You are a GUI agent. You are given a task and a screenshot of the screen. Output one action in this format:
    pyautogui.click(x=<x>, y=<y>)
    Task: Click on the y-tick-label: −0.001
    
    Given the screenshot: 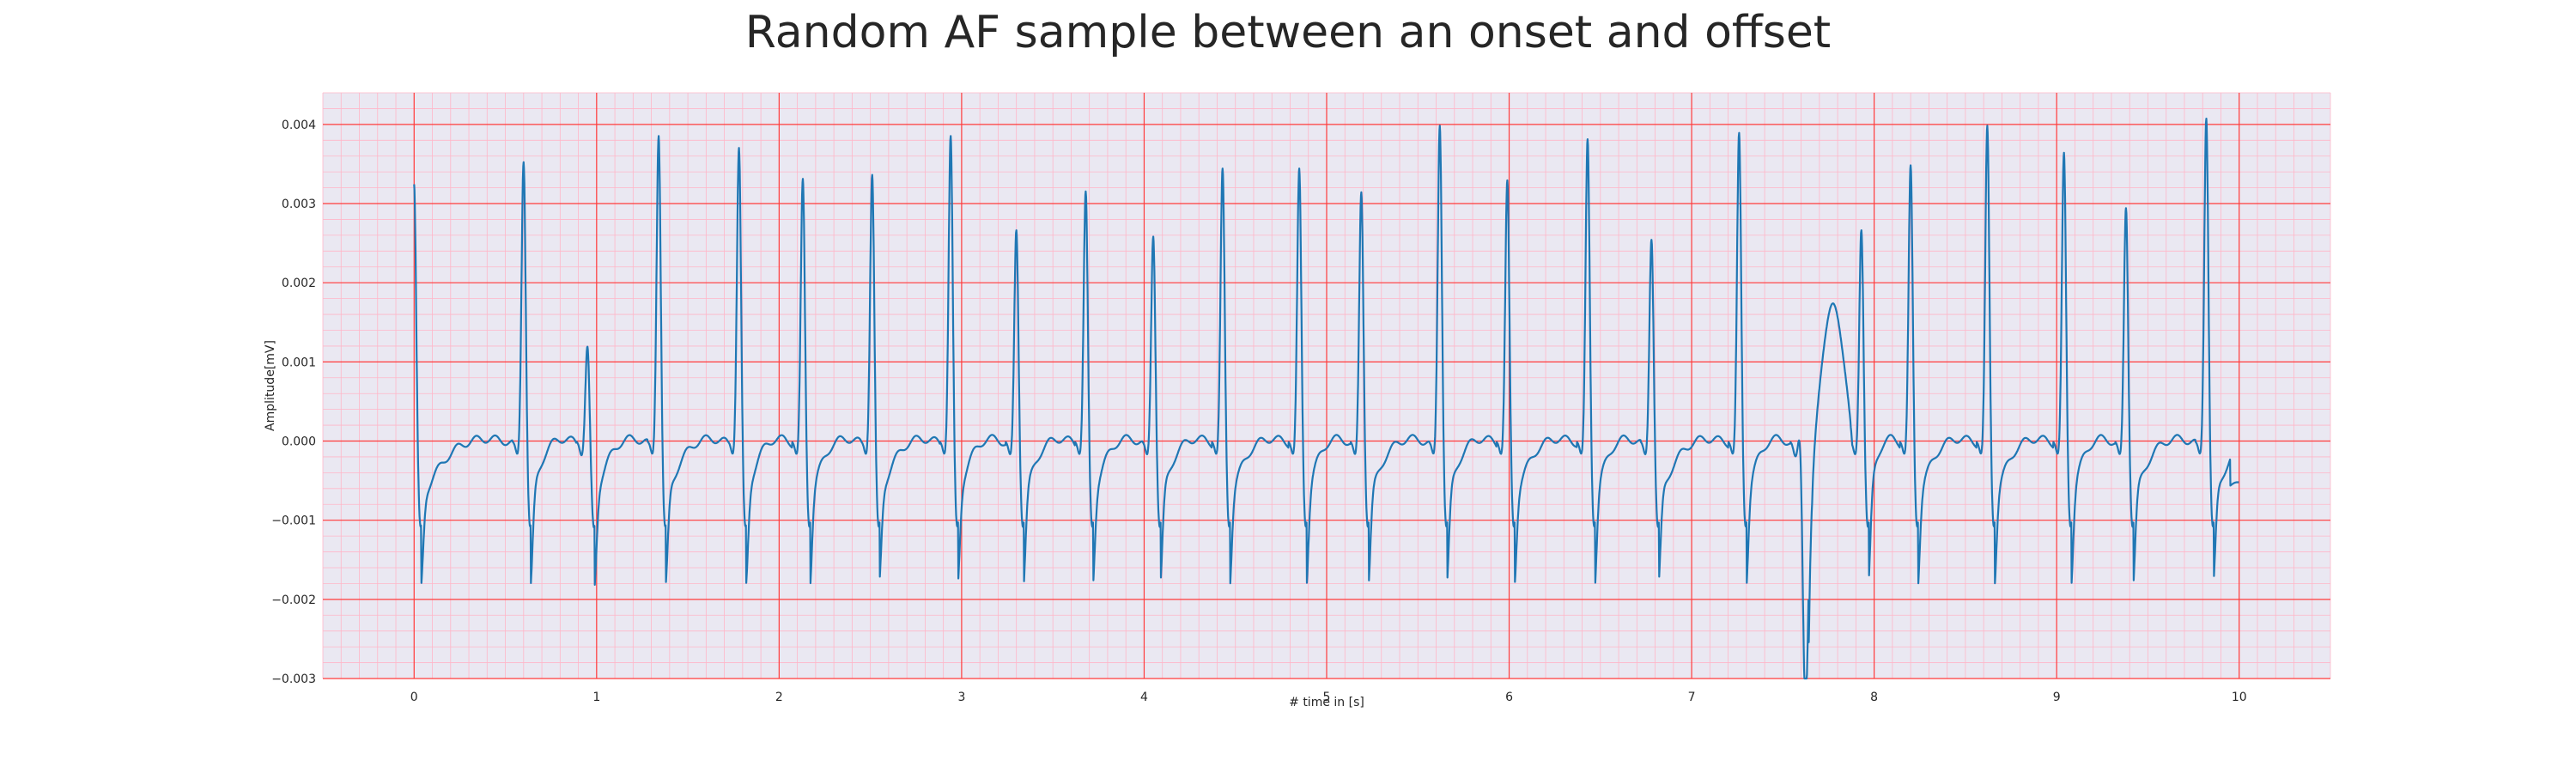 What is the action you would take?
    pyautogui.click(x=293, y=521)
    